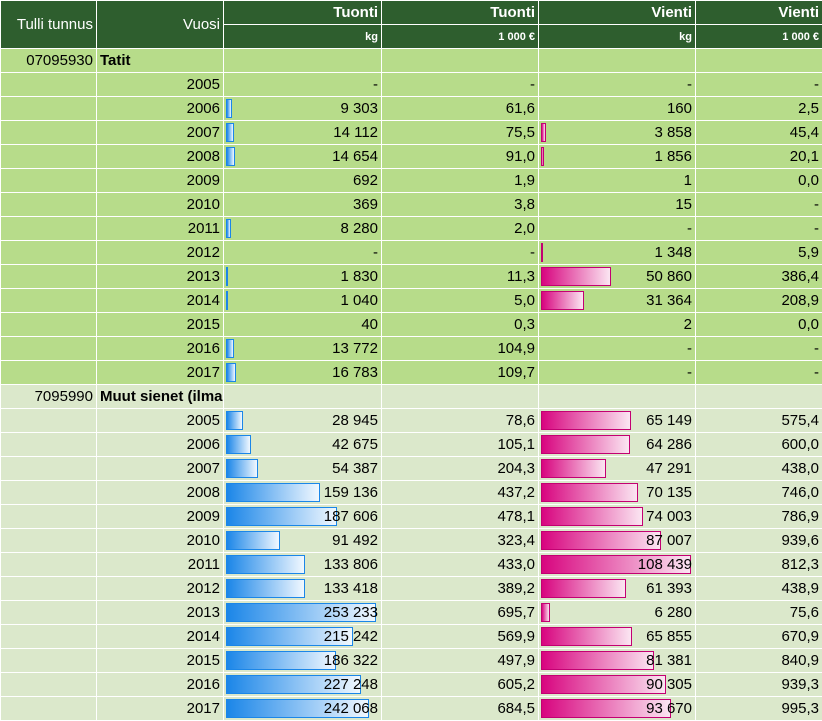  I want to click on import-eur-cell: 91,0, so click(460, 156).